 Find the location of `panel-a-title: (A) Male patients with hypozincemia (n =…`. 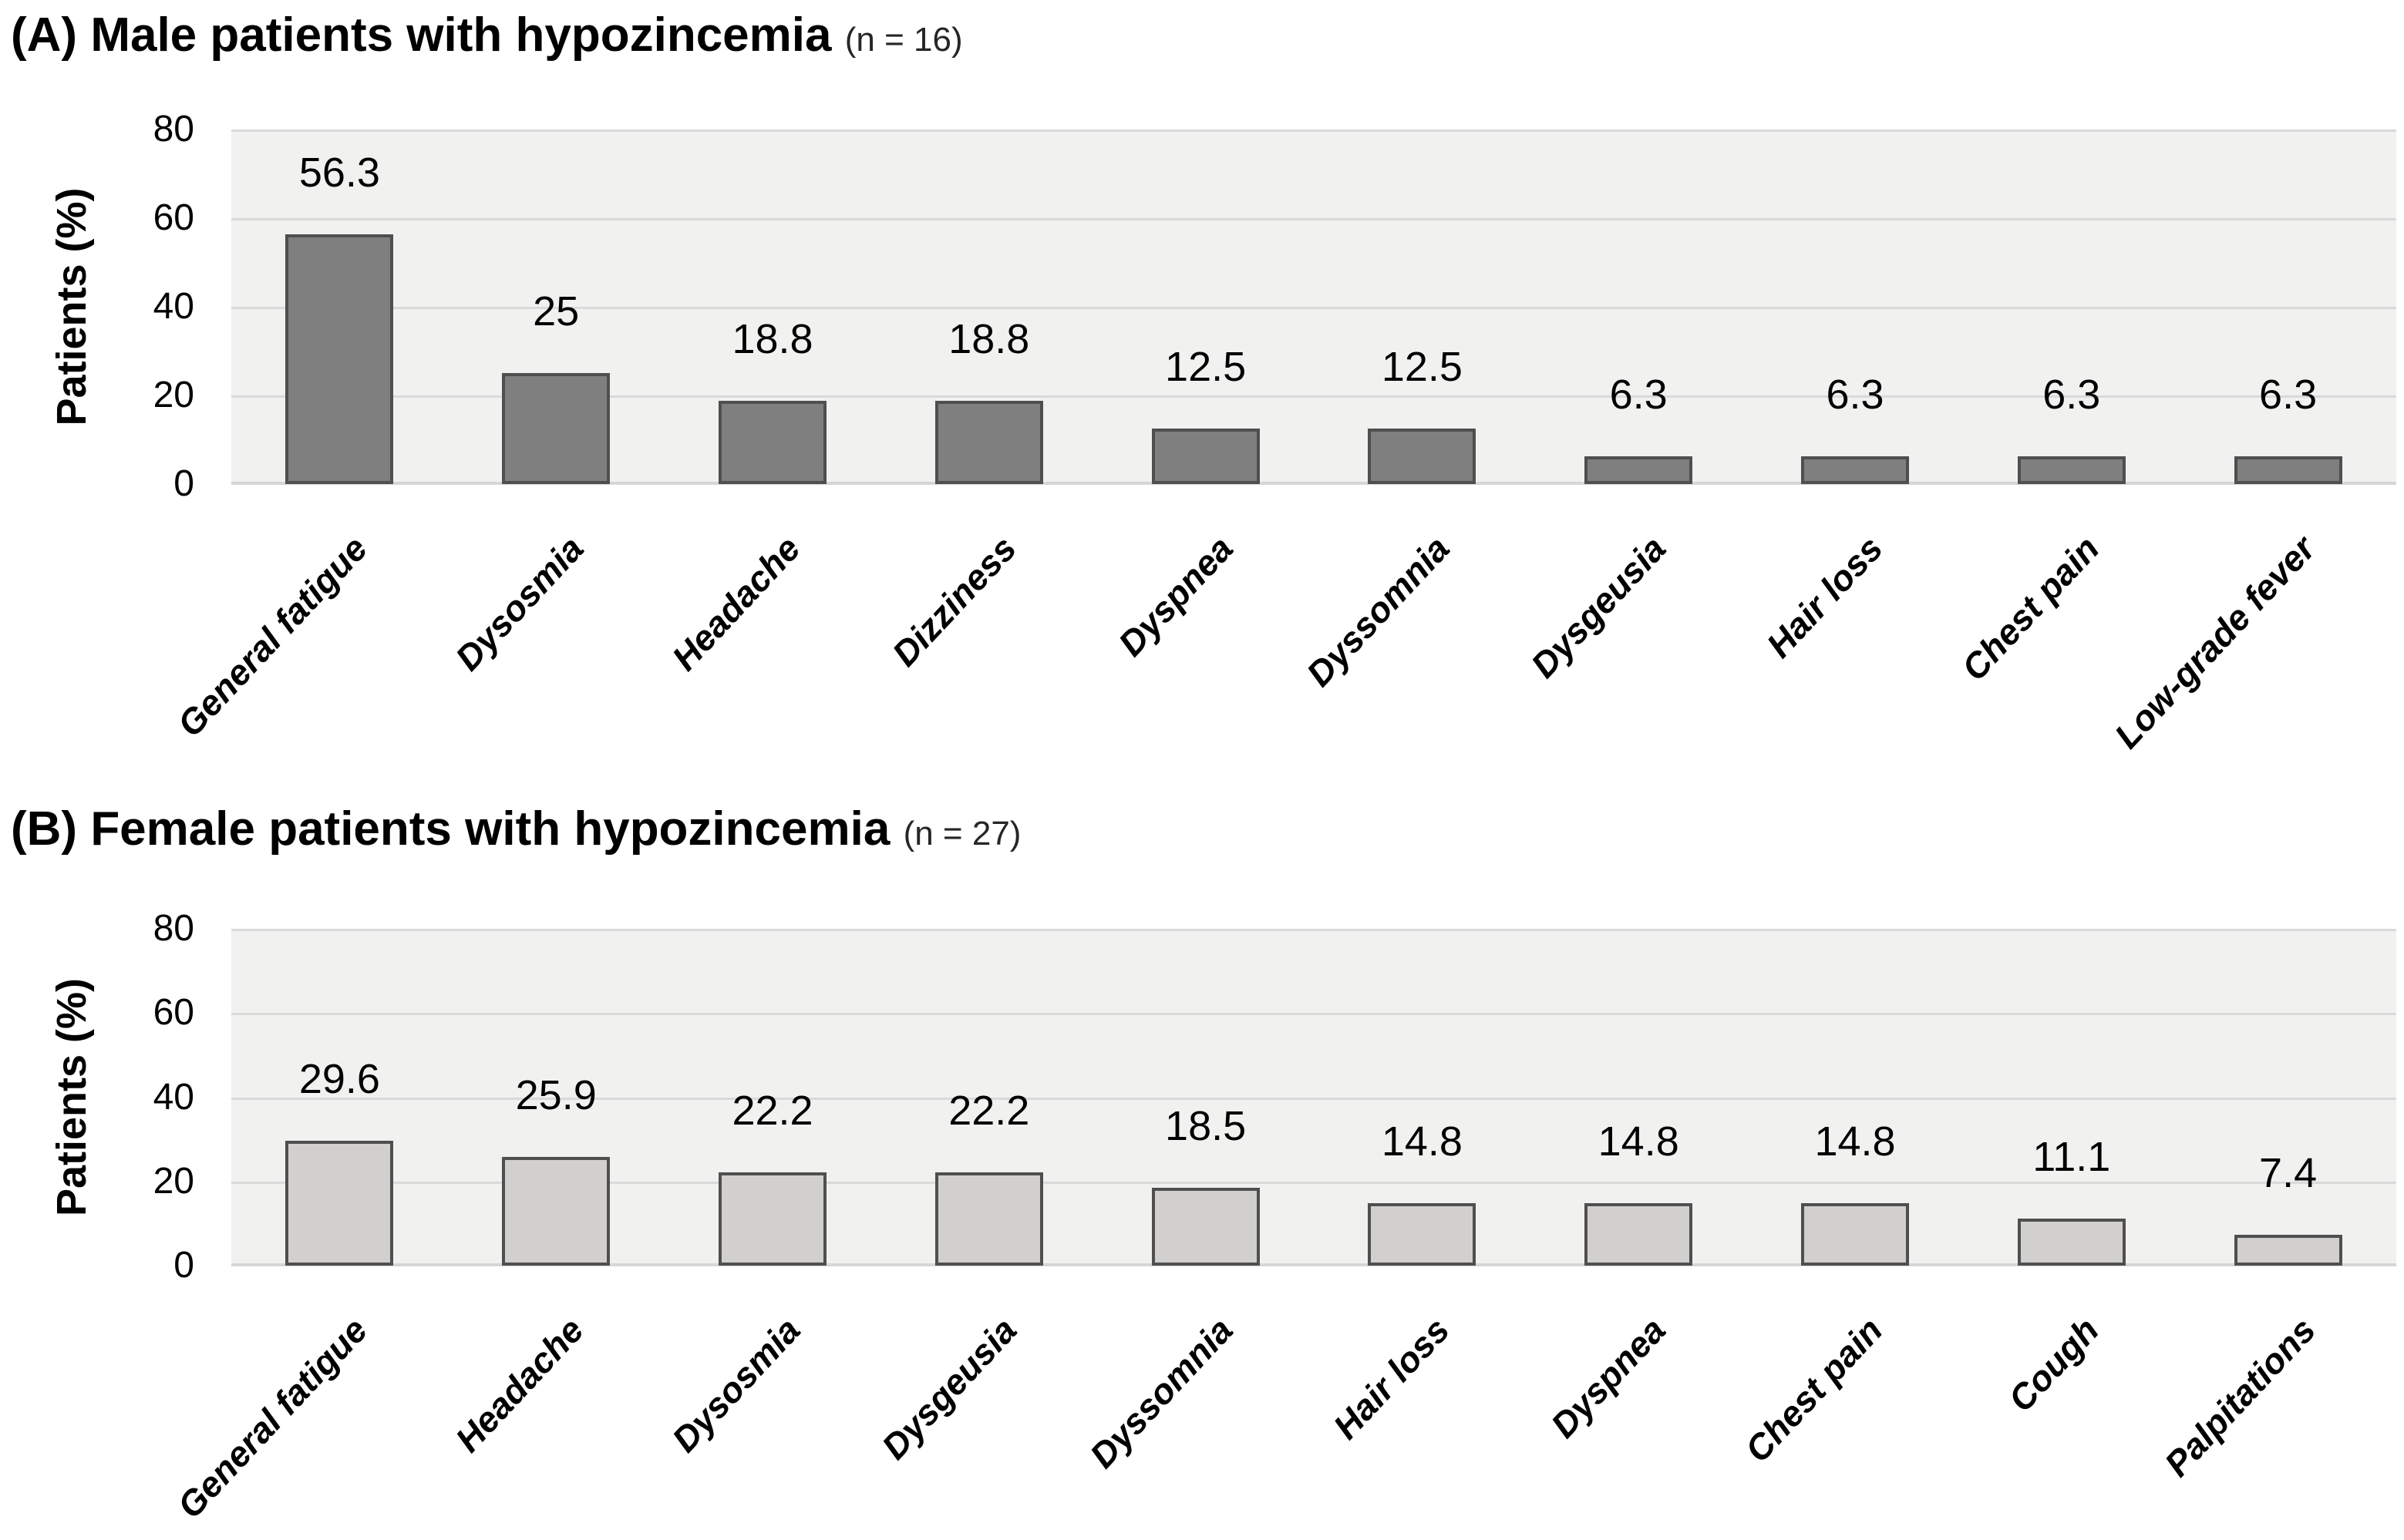

panel-a-title: (A) Male patients with hypozincemia (n =… is located at coordinates (487, 35).